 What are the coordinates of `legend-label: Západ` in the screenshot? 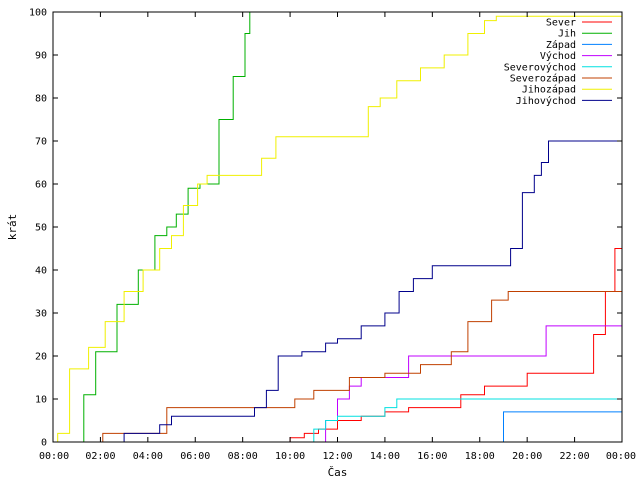 It's located at (561, 45).